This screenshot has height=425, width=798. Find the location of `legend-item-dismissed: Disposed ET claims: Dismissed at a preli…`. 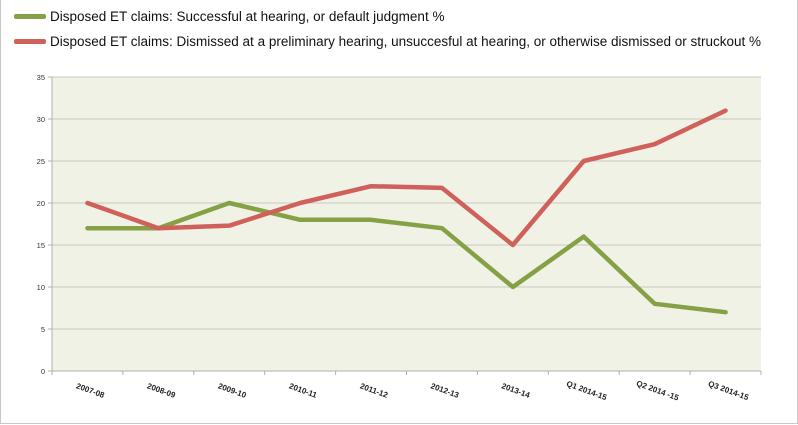

legend-item-dismissed: Disposed ET claims: Dismissed at a preli… is located at coordinates (387, 41).